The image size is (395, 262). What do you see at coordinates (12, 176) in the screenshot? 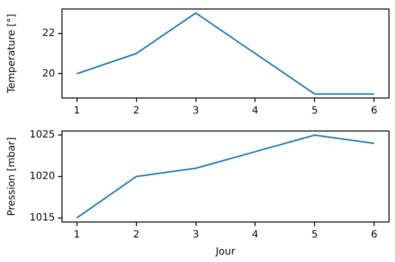
I see `y-axis-title: Pression [mbar]` at bounding box center [12, 176].